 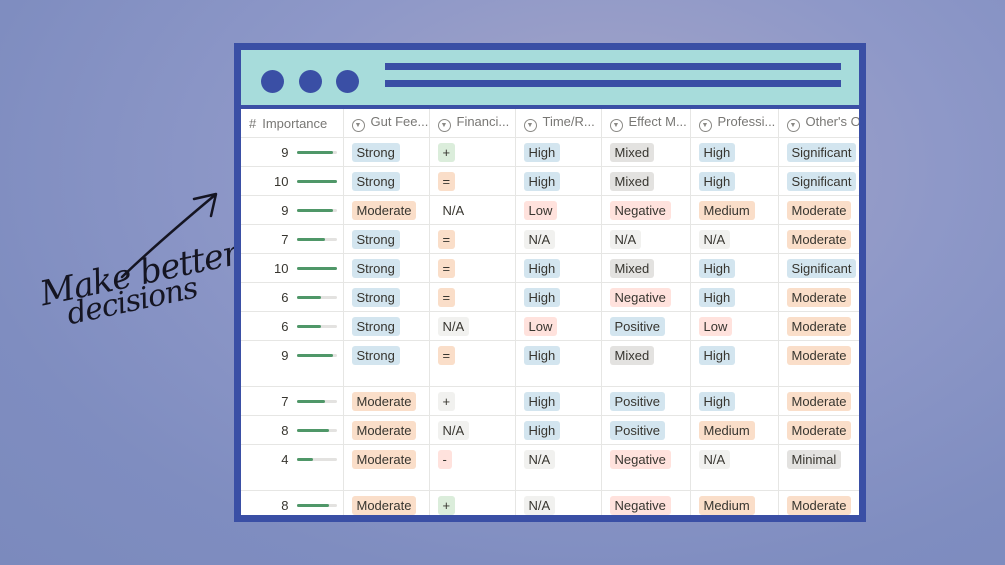 I want to click on financial-cell: -, so click(x=472, y=467).